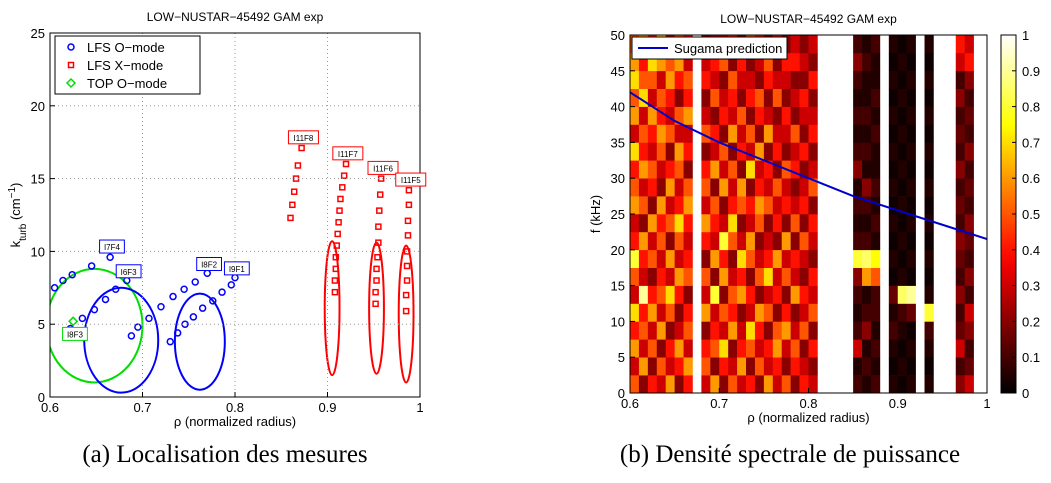  Describe the element at coordinates (129, 272) in the screenshot. I see `annotation: I6F3` at that location.